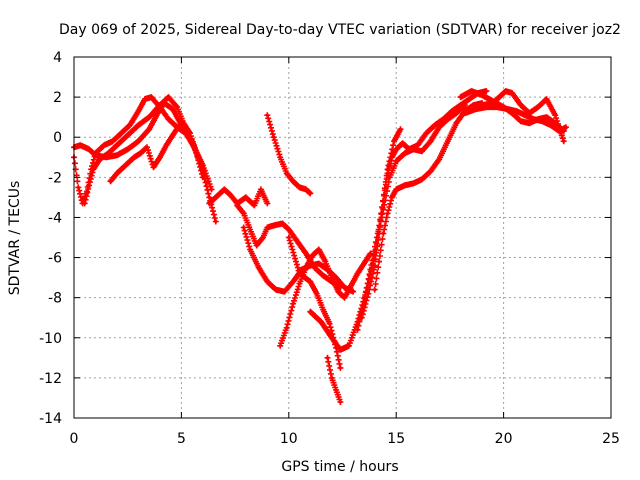 The width and height of the screenshot is (640, 480). I want to click on y-tick-label: 0, so click(57, 138).